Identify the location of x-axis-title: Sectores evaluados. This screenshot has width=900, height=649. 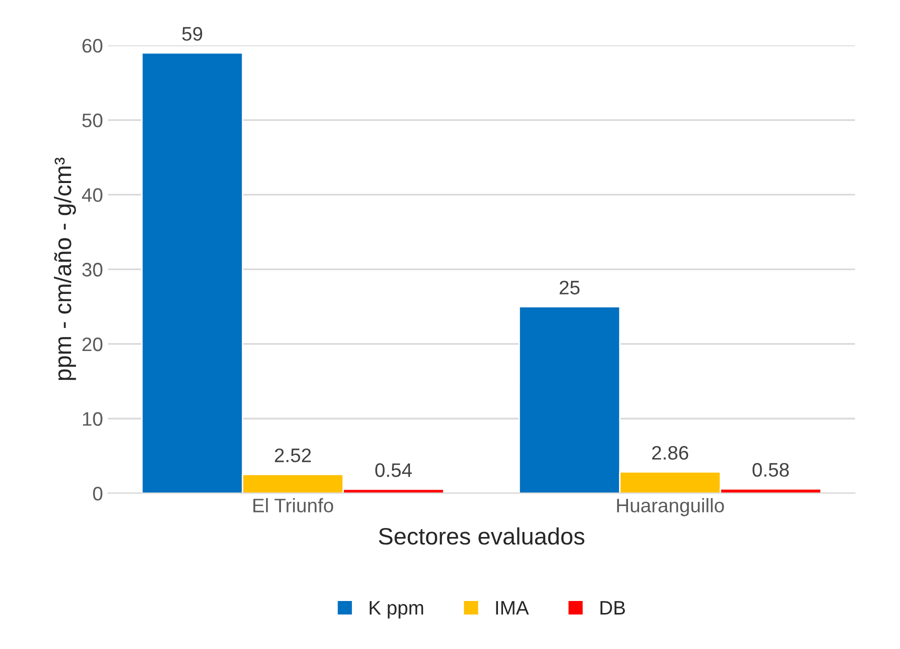
(481, 536).